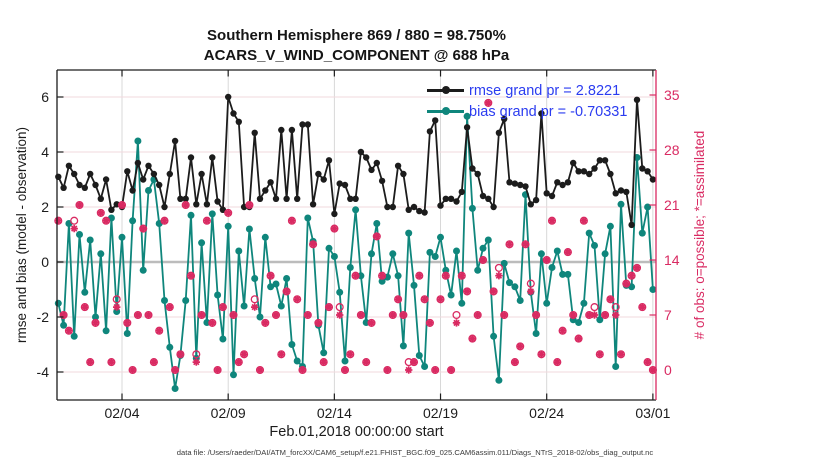 This screenshot has height=470, width=830. I want to click on right-tick-label: 0, so click(668, 370).